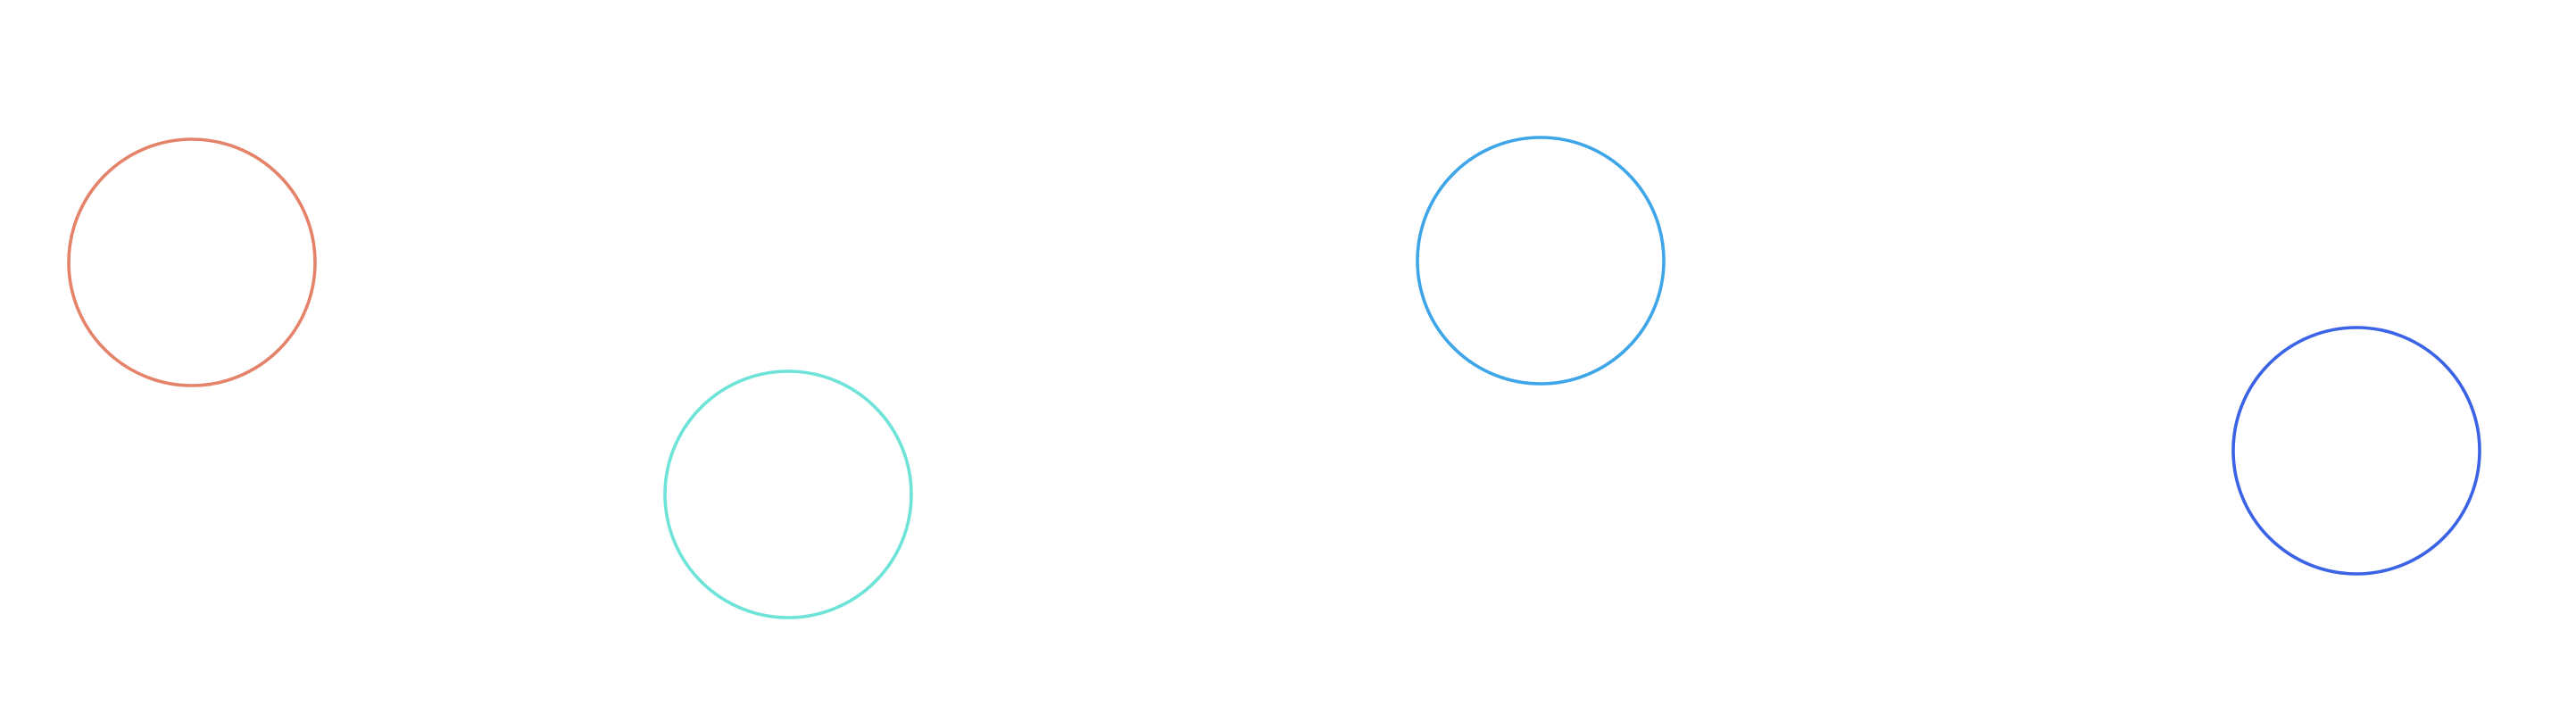  I want to click on circle-turquoise, so click(788, 494).